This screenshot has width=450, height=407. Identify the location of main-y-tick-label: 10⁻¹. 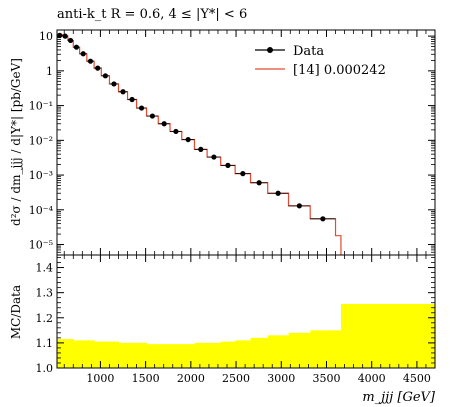
(41, 106).